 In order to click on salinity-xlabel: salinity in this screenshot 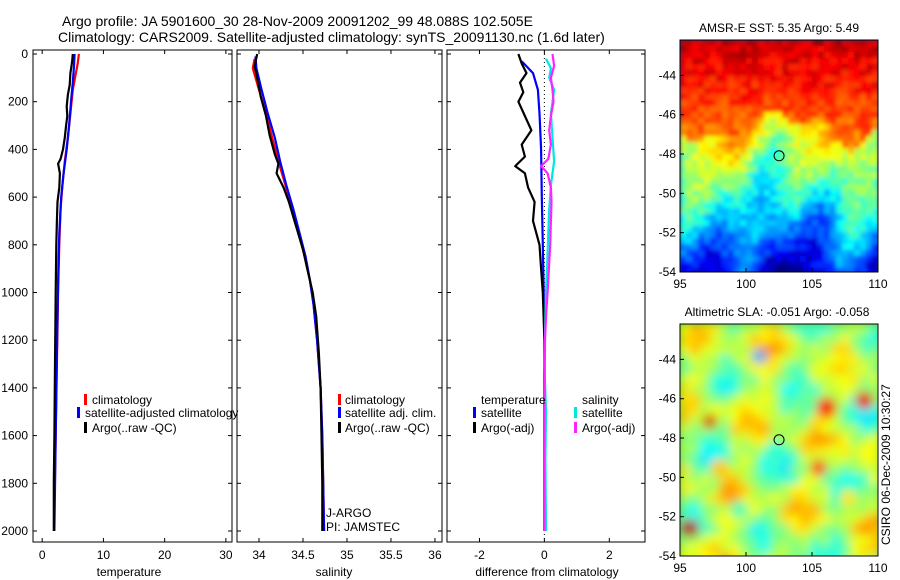, I will do `click(334, 572)`.